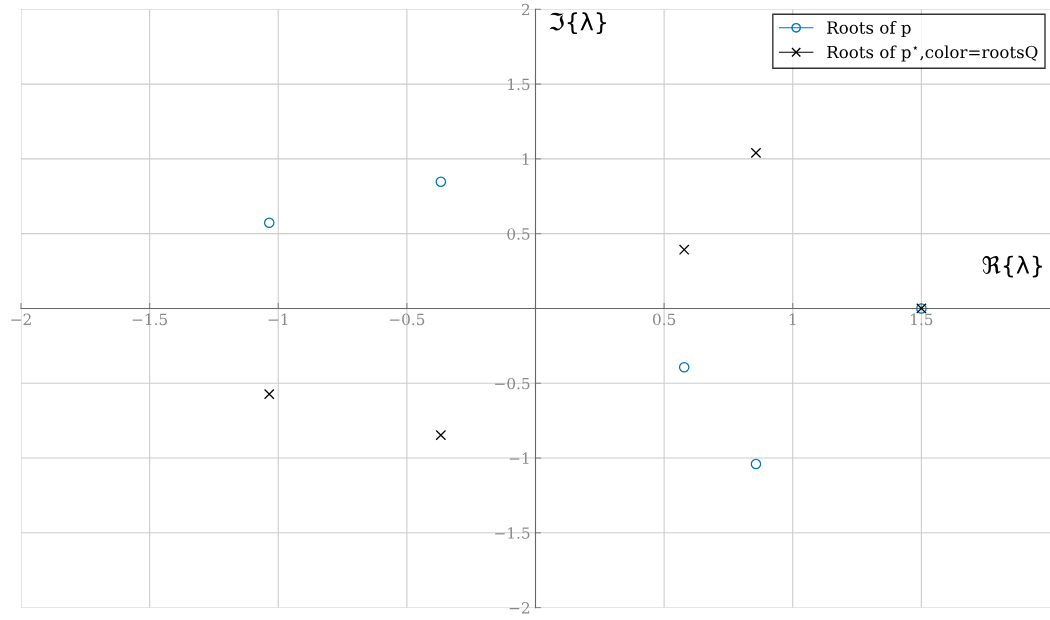 The height and width of the screenshot is (620, 1050). Describe the element at coordinates (519, 84) in the screenshot. I see `y-tick-label: 1.5` at that location.